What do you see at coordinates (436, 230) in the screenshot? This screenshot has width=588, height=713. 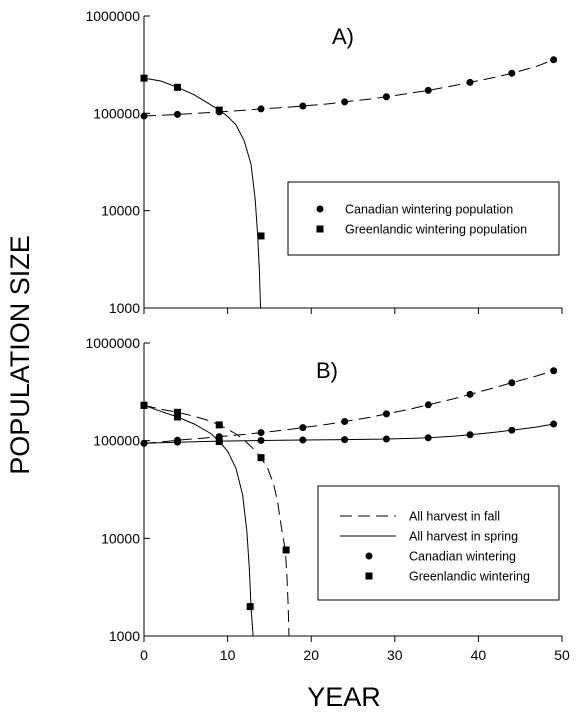 I see `legend-entry-greenlandic-population: Greenlandic wintering population` at bounding box center [436, 230].